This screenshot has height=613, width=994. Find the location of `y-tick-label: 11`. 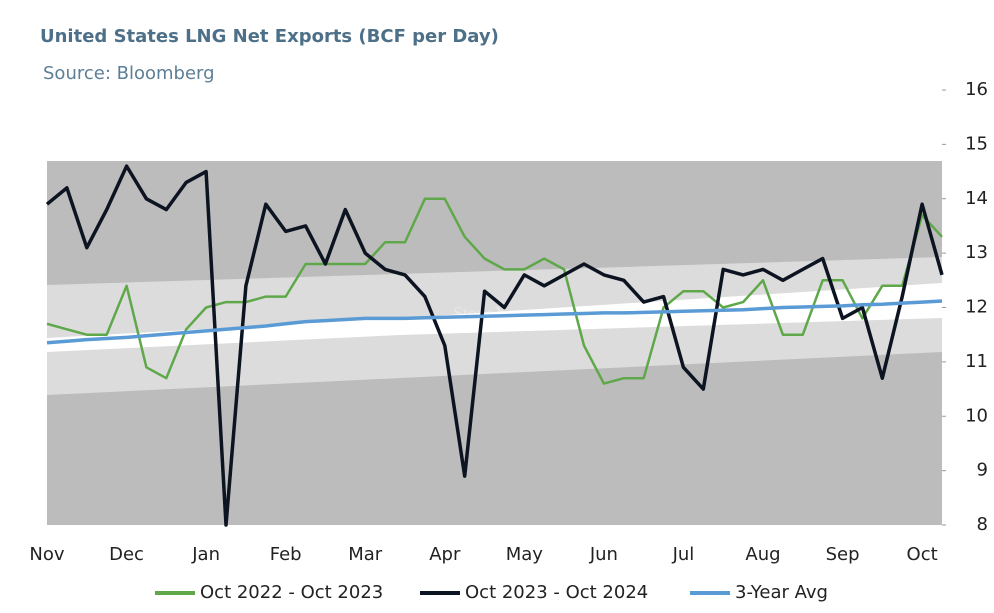

y-tick-label: 11 is located at coordinates (976, 361).